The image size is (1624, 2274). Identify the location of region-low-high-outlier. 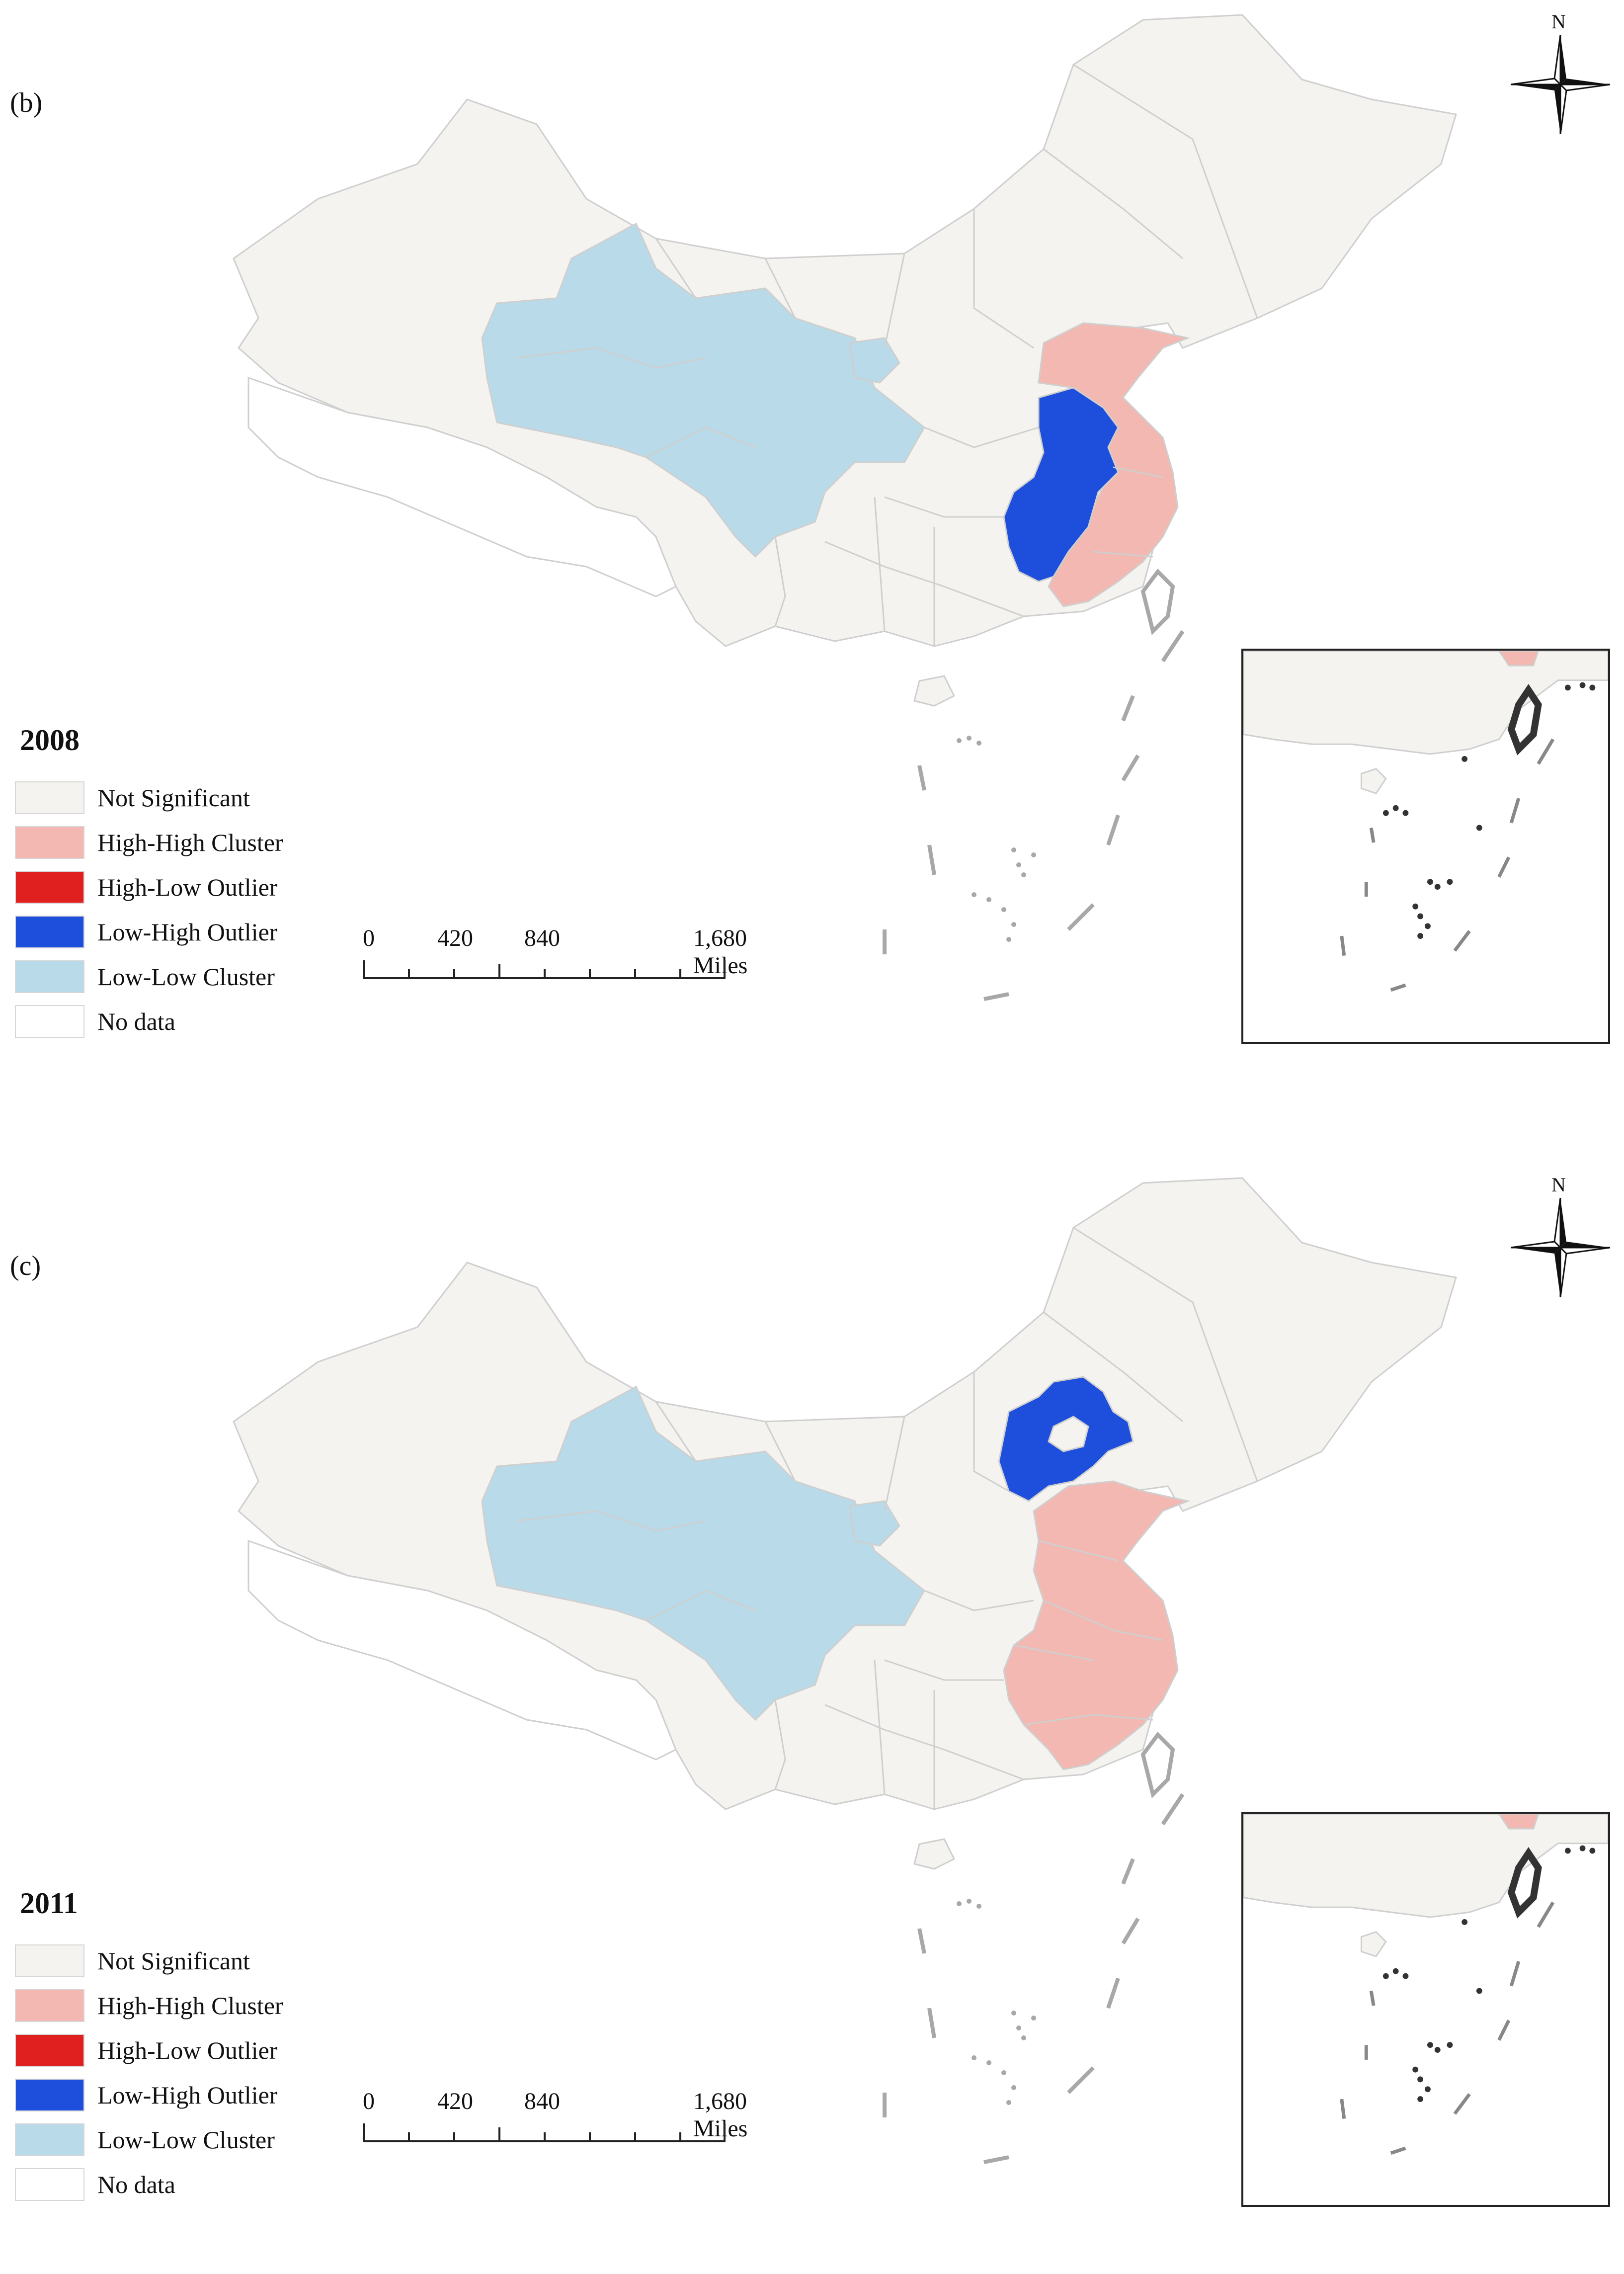
(1061, 485).